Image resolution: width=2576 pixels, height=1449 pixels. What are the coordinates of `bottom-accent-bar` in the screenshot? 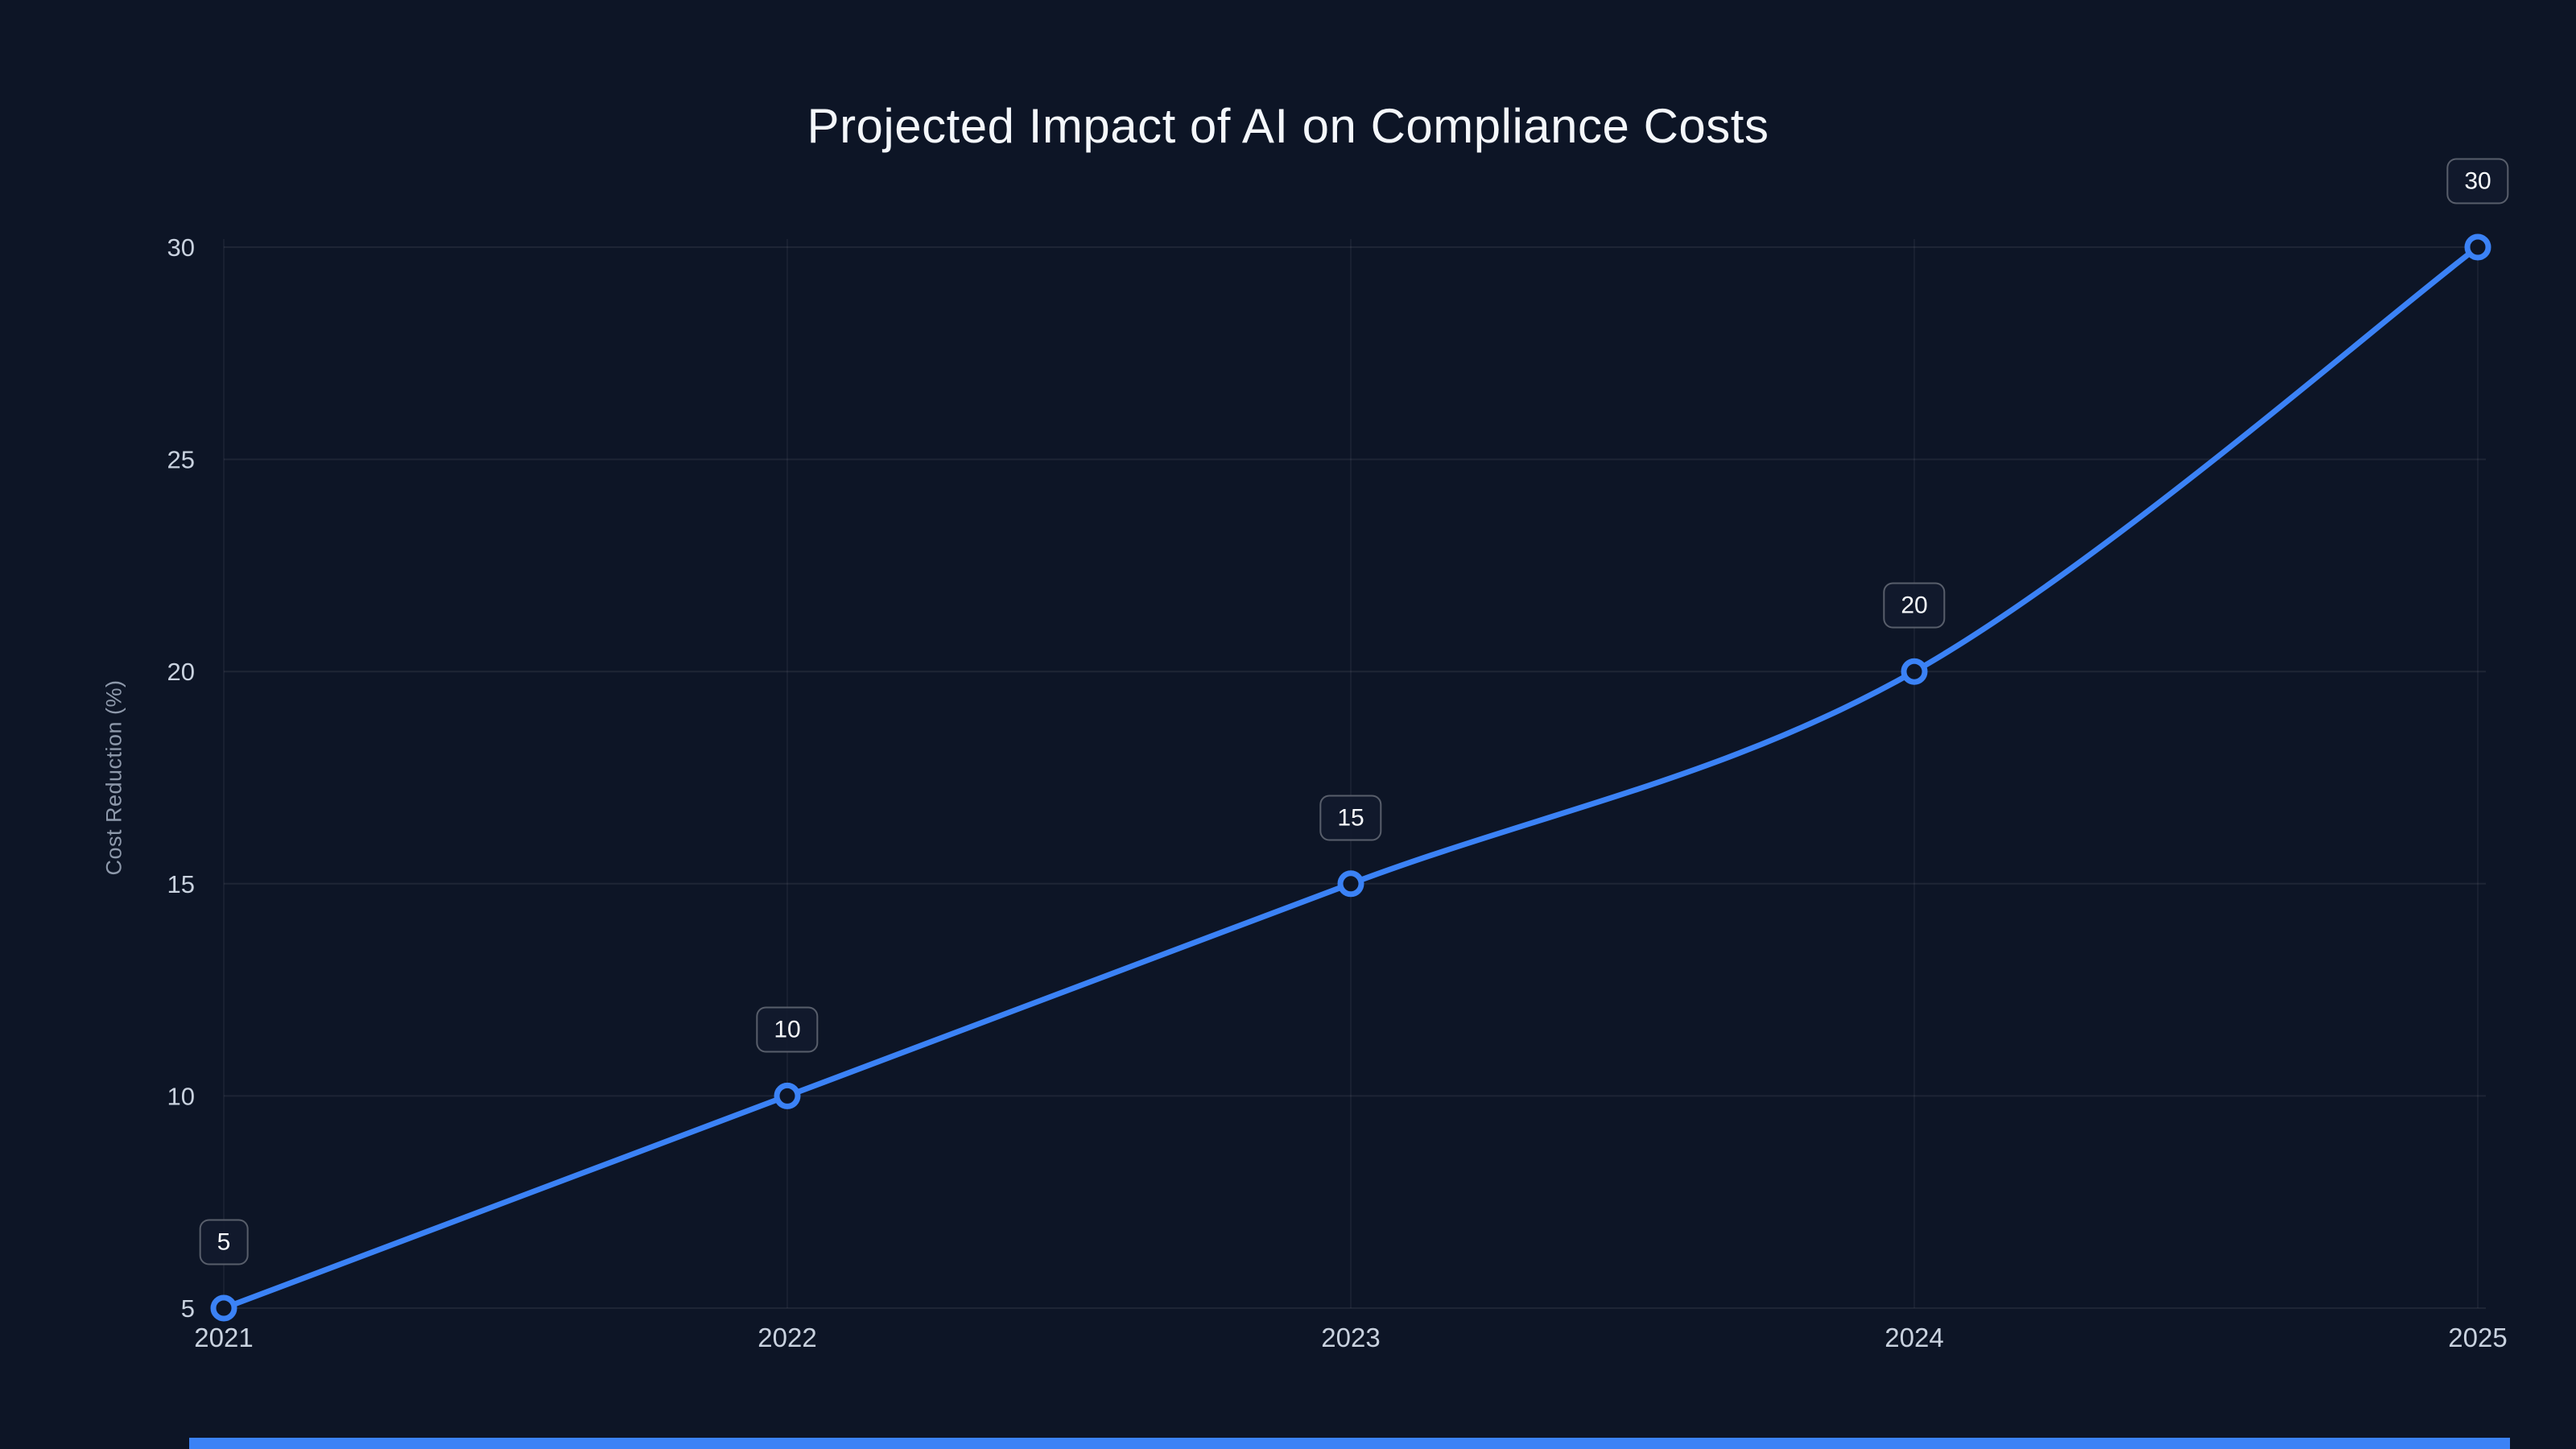 It's located at (1349, 1443).